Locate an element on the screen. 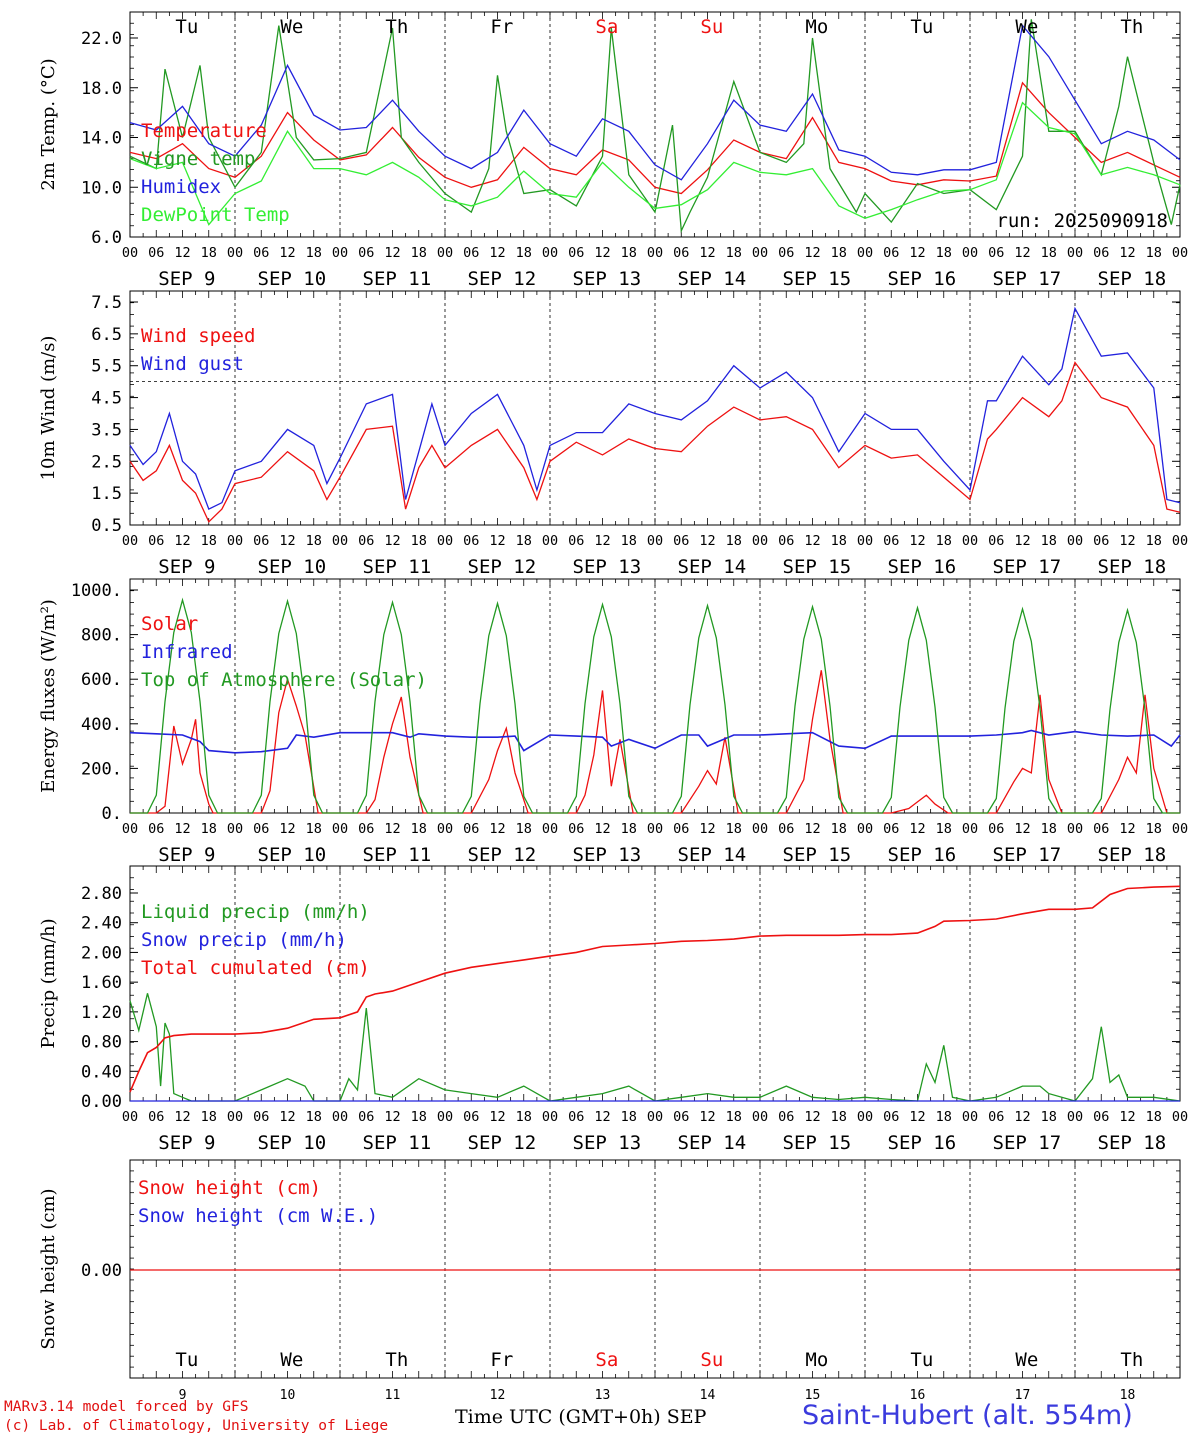 Image resolution: width=1194 pixels, height=1440 pixels. date-label: SEP 12 is located at coordinates (502, 279).